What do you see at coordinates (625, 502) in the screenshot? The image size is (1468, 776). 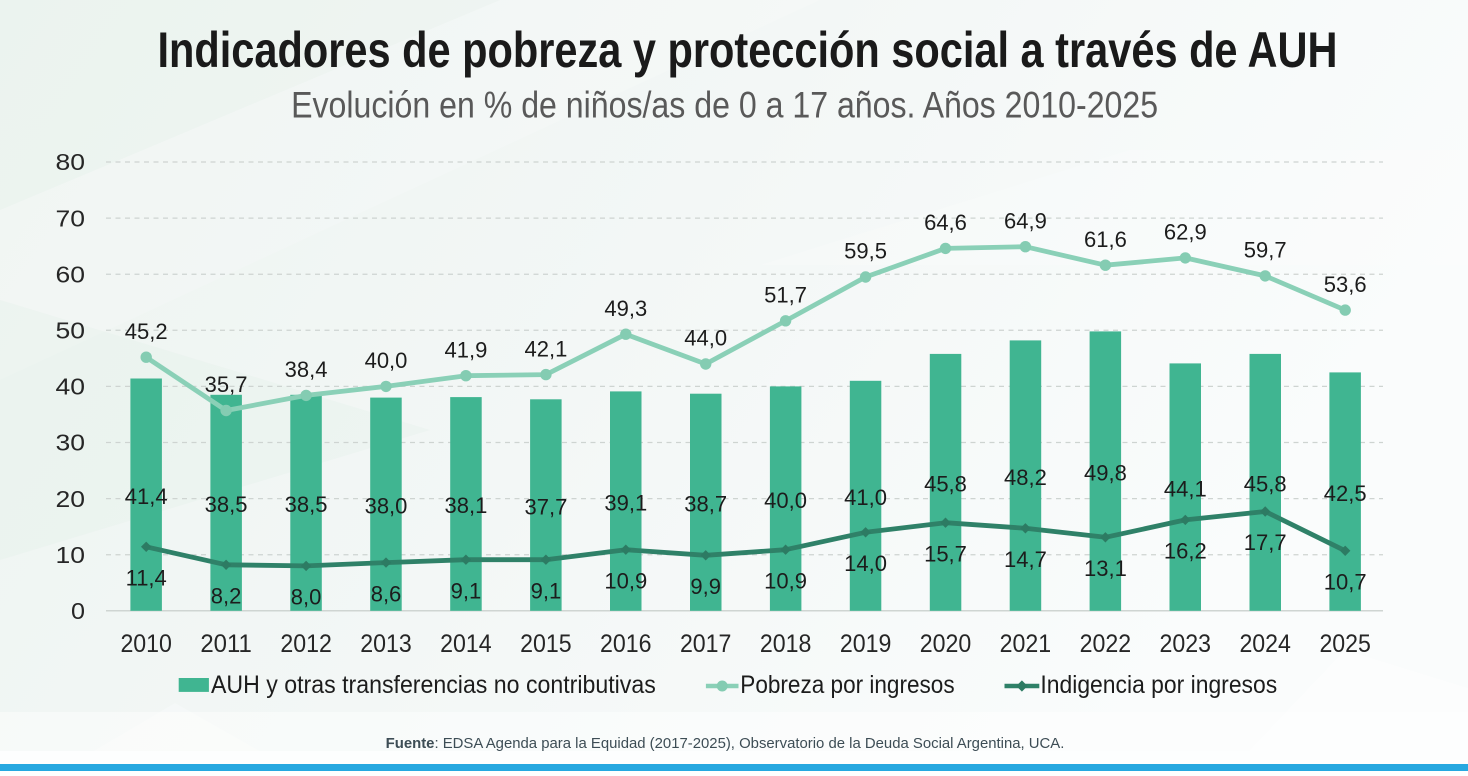 I see `svg-text: 39,1` at bounding box center [625, 502].